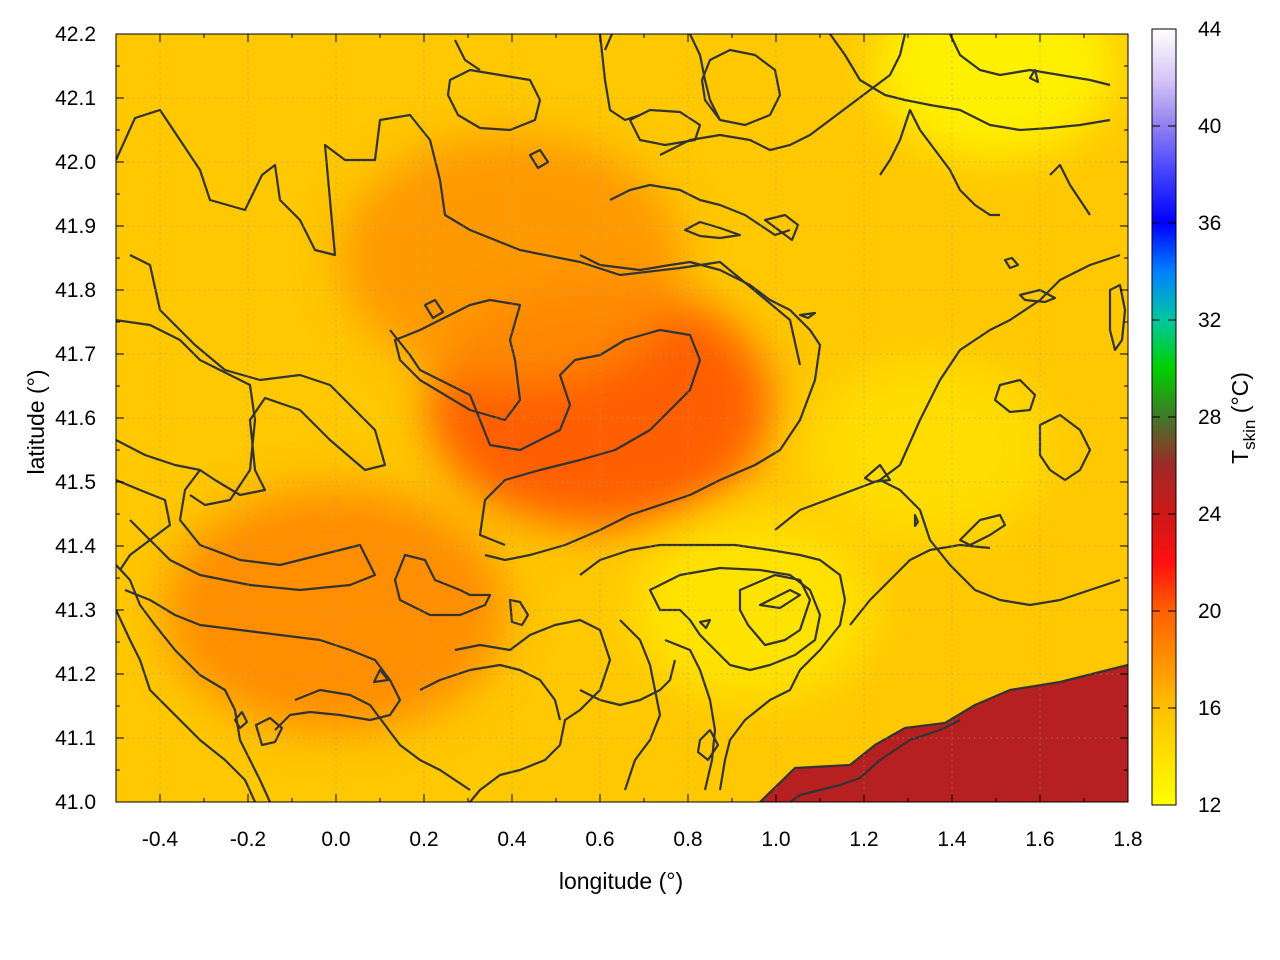  I want to click on x-tick-label: 1.6, so click(1039, 839).